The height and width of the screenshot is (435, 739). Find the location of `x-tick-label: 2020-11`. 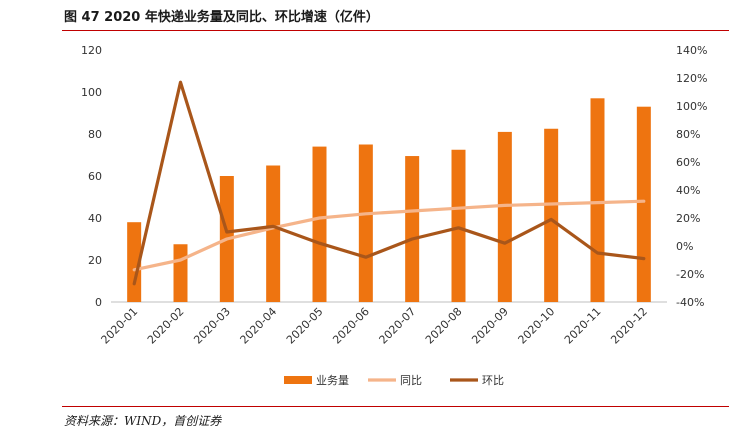

x-tick-label: 2020-11 is located at coordinates (583, 326).